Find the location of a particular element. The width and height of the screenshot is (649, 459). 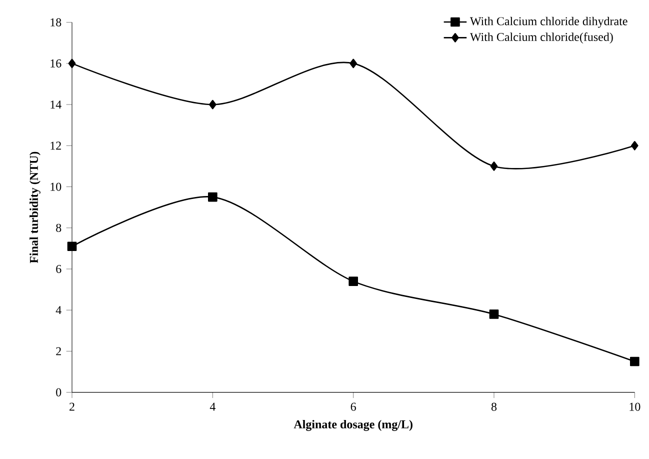

y-tick-label: 12 is located at coordinates (55, 146).